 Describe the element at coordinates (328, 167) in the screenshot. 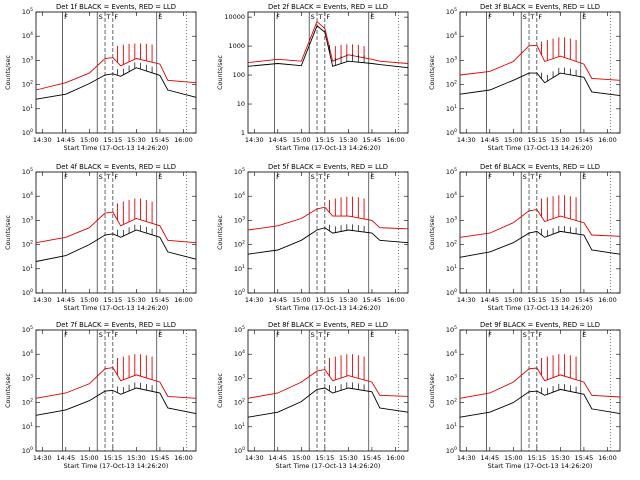

I see `panel-title: Det 5f BLACK = Events, RED = LLD` at that location.